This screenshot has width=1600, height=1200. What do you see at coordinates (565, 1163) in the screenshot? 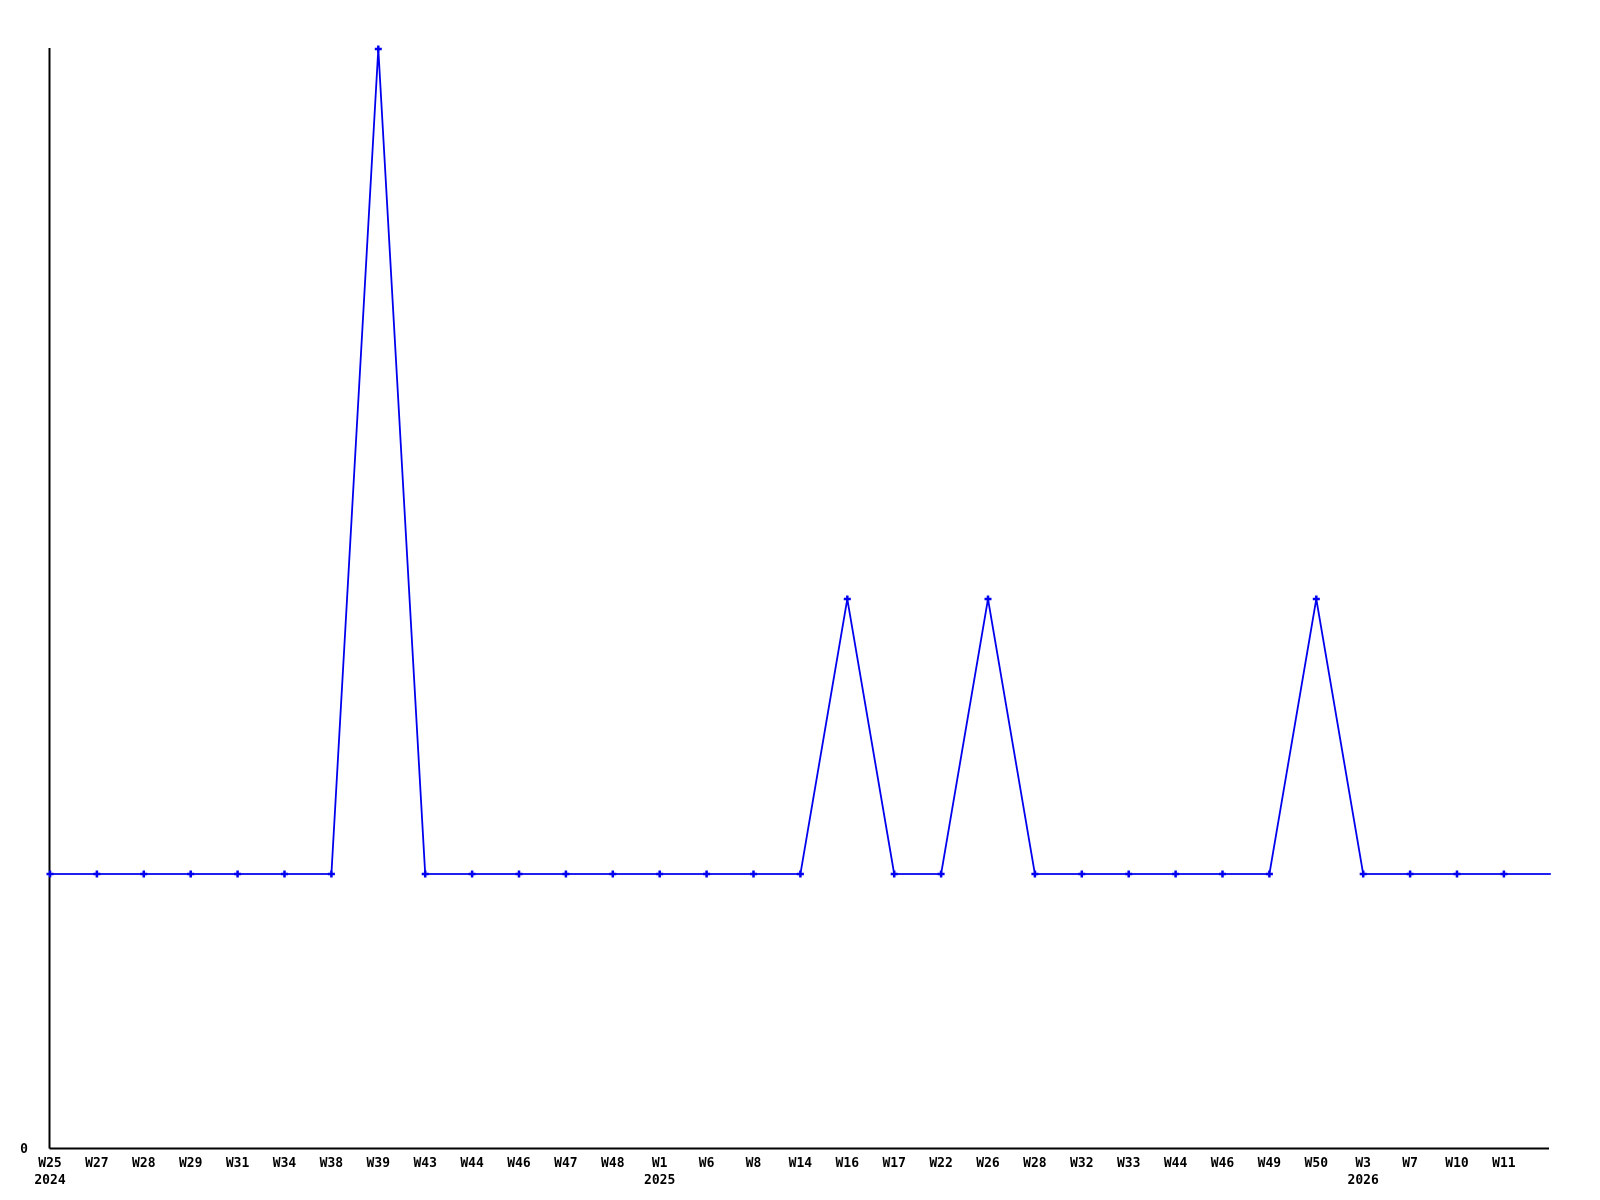
I see `x-tick-label: W47` at bounding box center [565, 1163].